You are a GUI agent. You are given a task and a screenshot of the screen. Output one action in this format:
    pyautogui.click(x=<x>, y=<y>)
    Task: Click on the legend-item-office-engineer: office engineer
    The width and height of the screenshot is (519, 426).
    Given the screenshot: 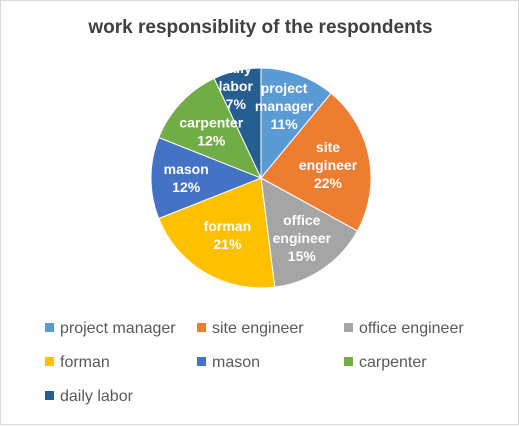 What is the action you would take?
    pyautogui.click(x=404, y=329)
    